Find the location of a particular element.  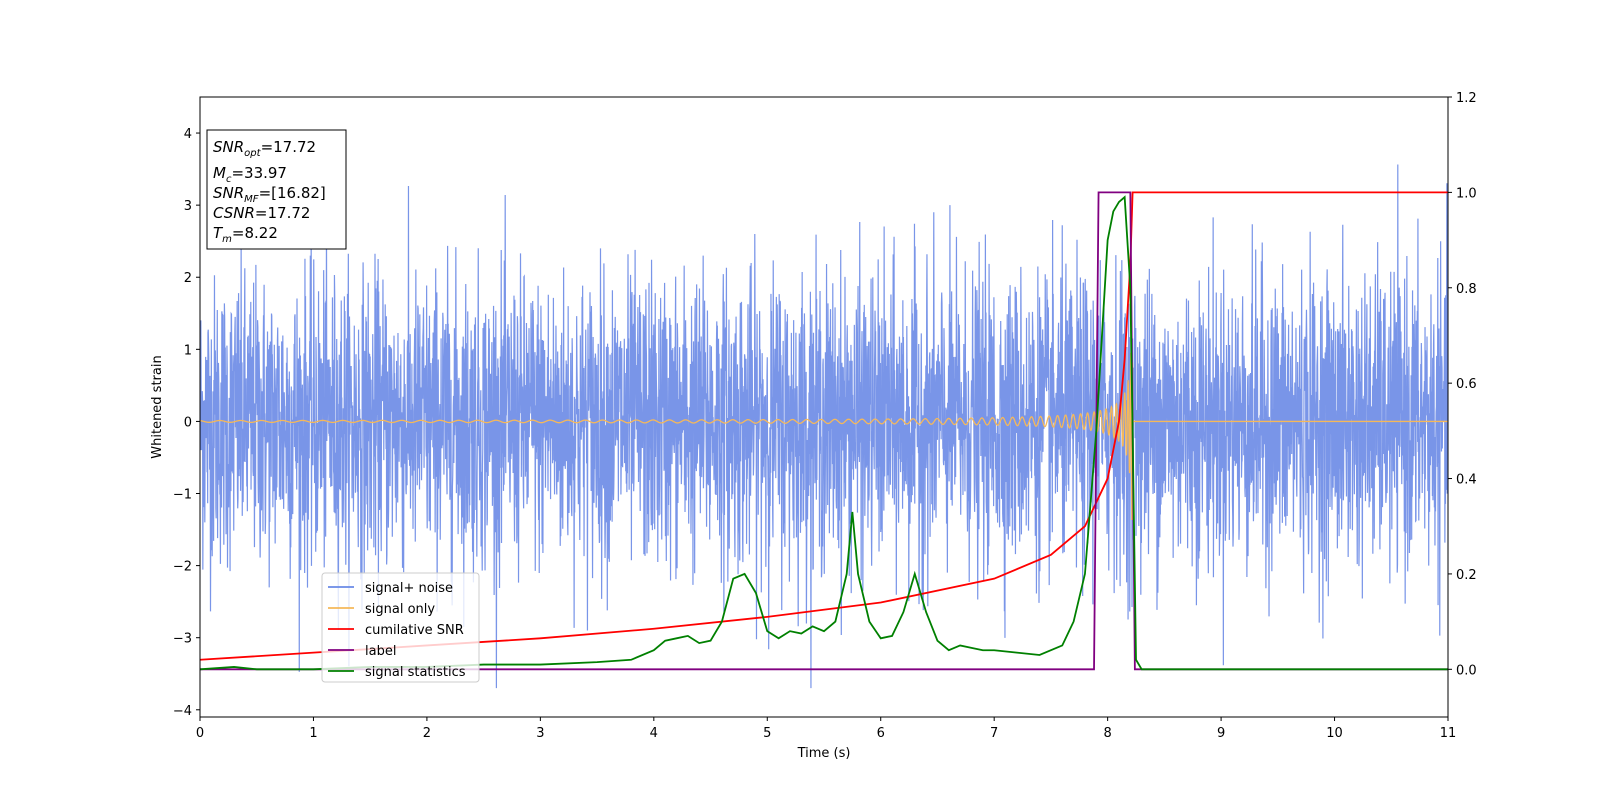

x-tick-label: 8 is located at coordinates (1107, 733).